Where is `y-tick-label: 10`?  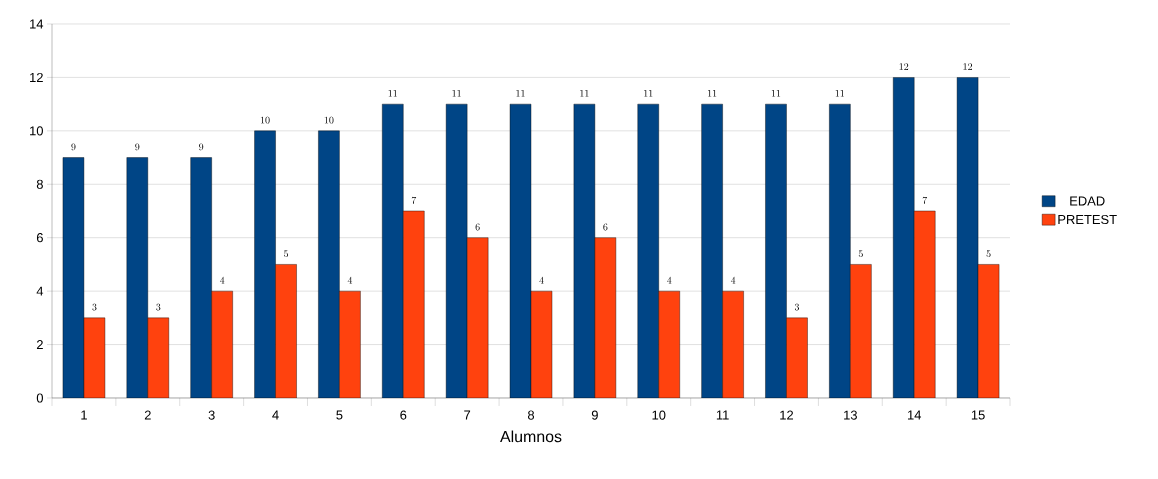 y-tick-label: 10 is located at coordinates (36, 131).